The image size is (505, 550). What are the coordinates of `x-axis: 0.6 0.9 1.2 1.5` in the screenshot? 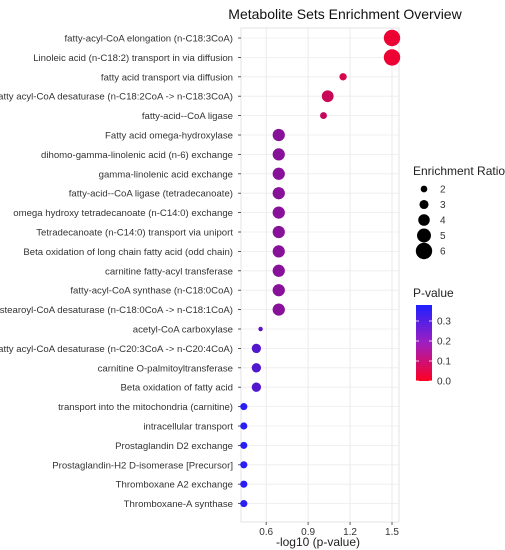 It's located at (329, 530).